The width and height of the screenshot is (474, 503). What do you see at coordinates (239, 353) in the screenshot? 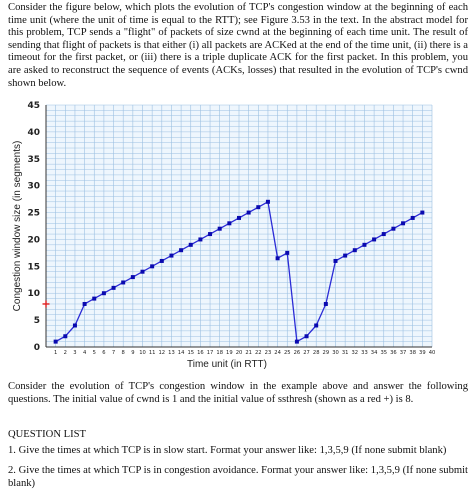
I see `x-tick-label: 20` at bounding box center [239, 353].